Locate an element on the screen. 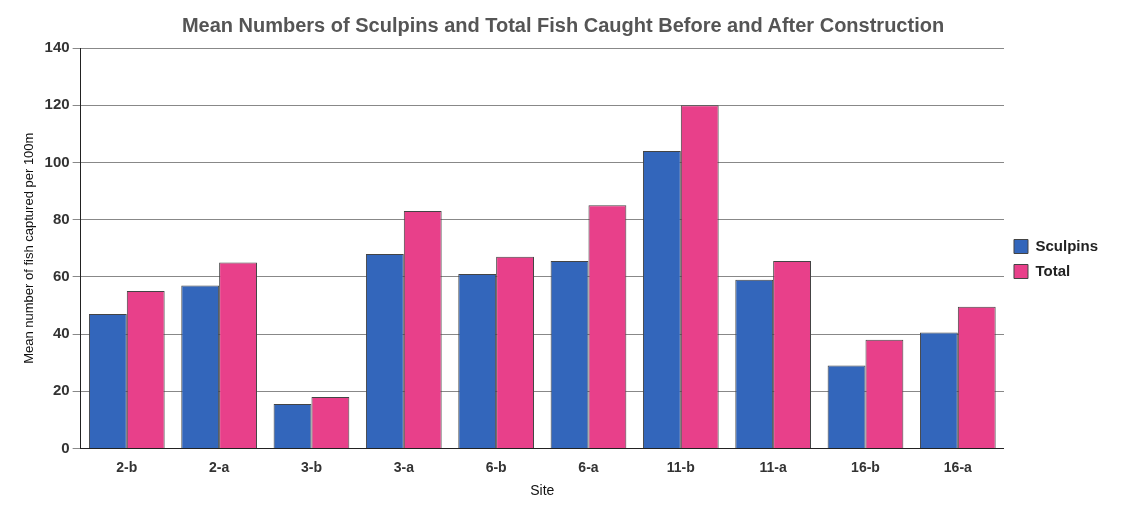 This screenshot has width=1144, height=521. x-tick-label: 6-a is located at coordinates (588, 466).